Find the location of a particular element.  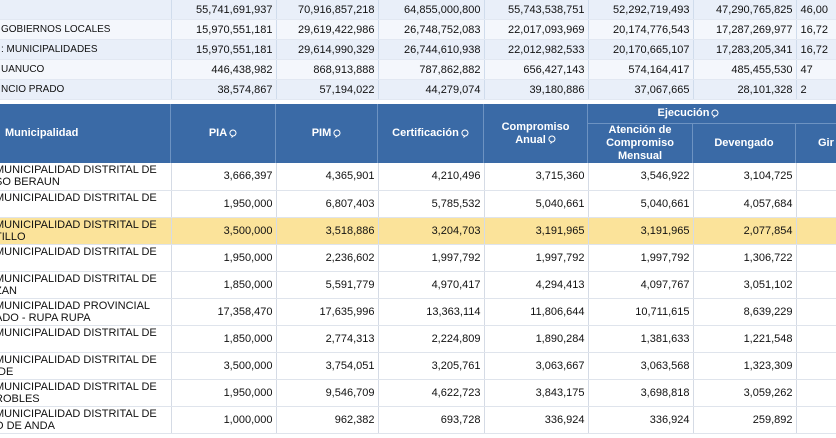

summary-cell: 38,574,867 is located at coordinates (224, 89).